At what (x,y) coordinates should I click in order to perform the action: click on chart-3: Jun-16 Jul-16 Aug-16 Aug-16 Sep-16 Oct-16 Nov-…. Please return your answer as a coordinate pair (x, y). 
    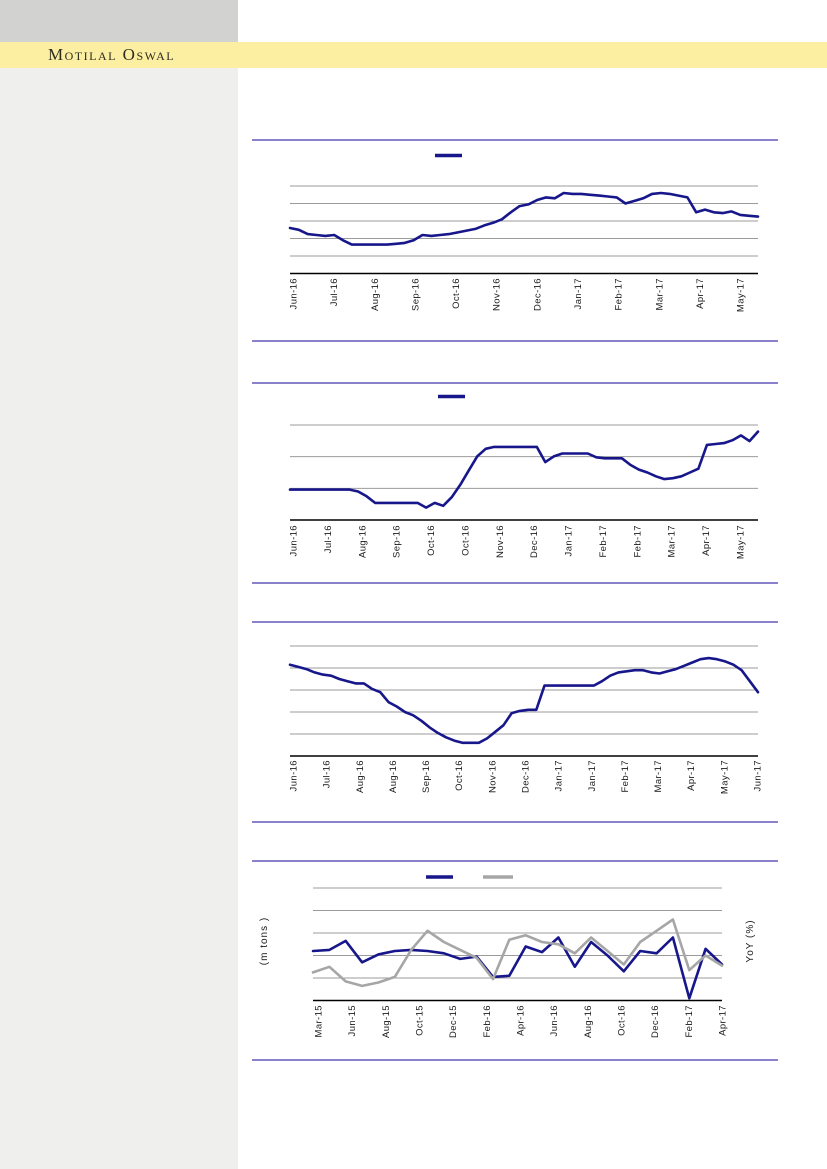
    Looking at the image, I should click on (515, 722).